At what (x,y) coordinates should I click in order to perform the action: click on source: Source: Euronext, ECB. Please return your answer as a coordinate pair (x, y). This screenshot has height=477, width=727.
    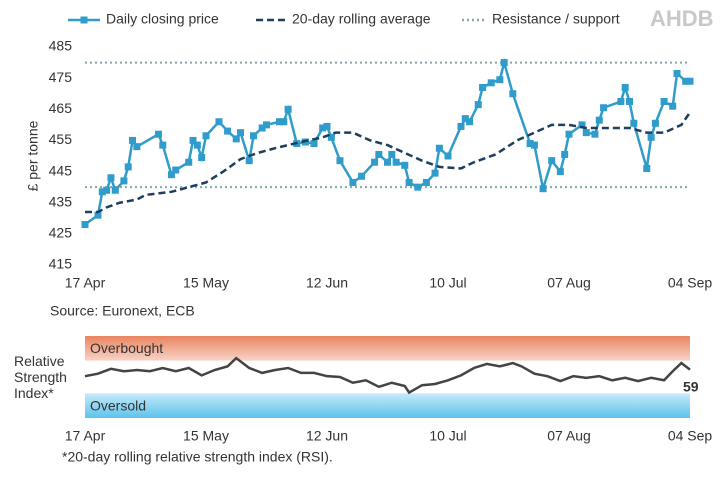
    Looking at the image, I should click on (122, 311).